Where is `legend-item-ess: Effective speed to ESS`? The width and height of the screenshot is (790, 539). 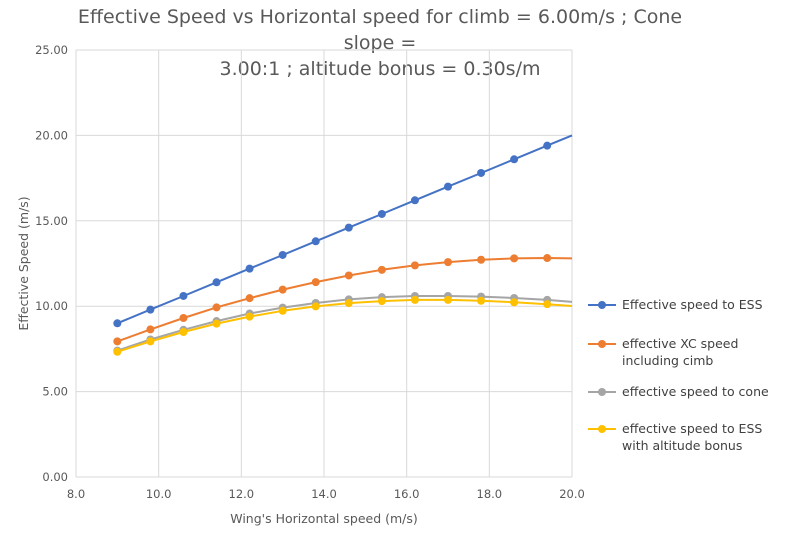
legend-item-ess: Effective speed to ESS is located at coordinates (688, 304).